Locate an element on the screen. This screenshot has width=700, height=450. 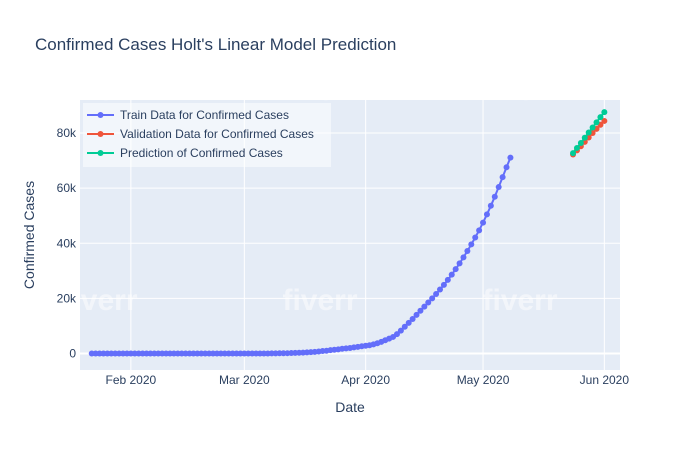
y-tick-label: 80k is located at coordinates (67, 133).